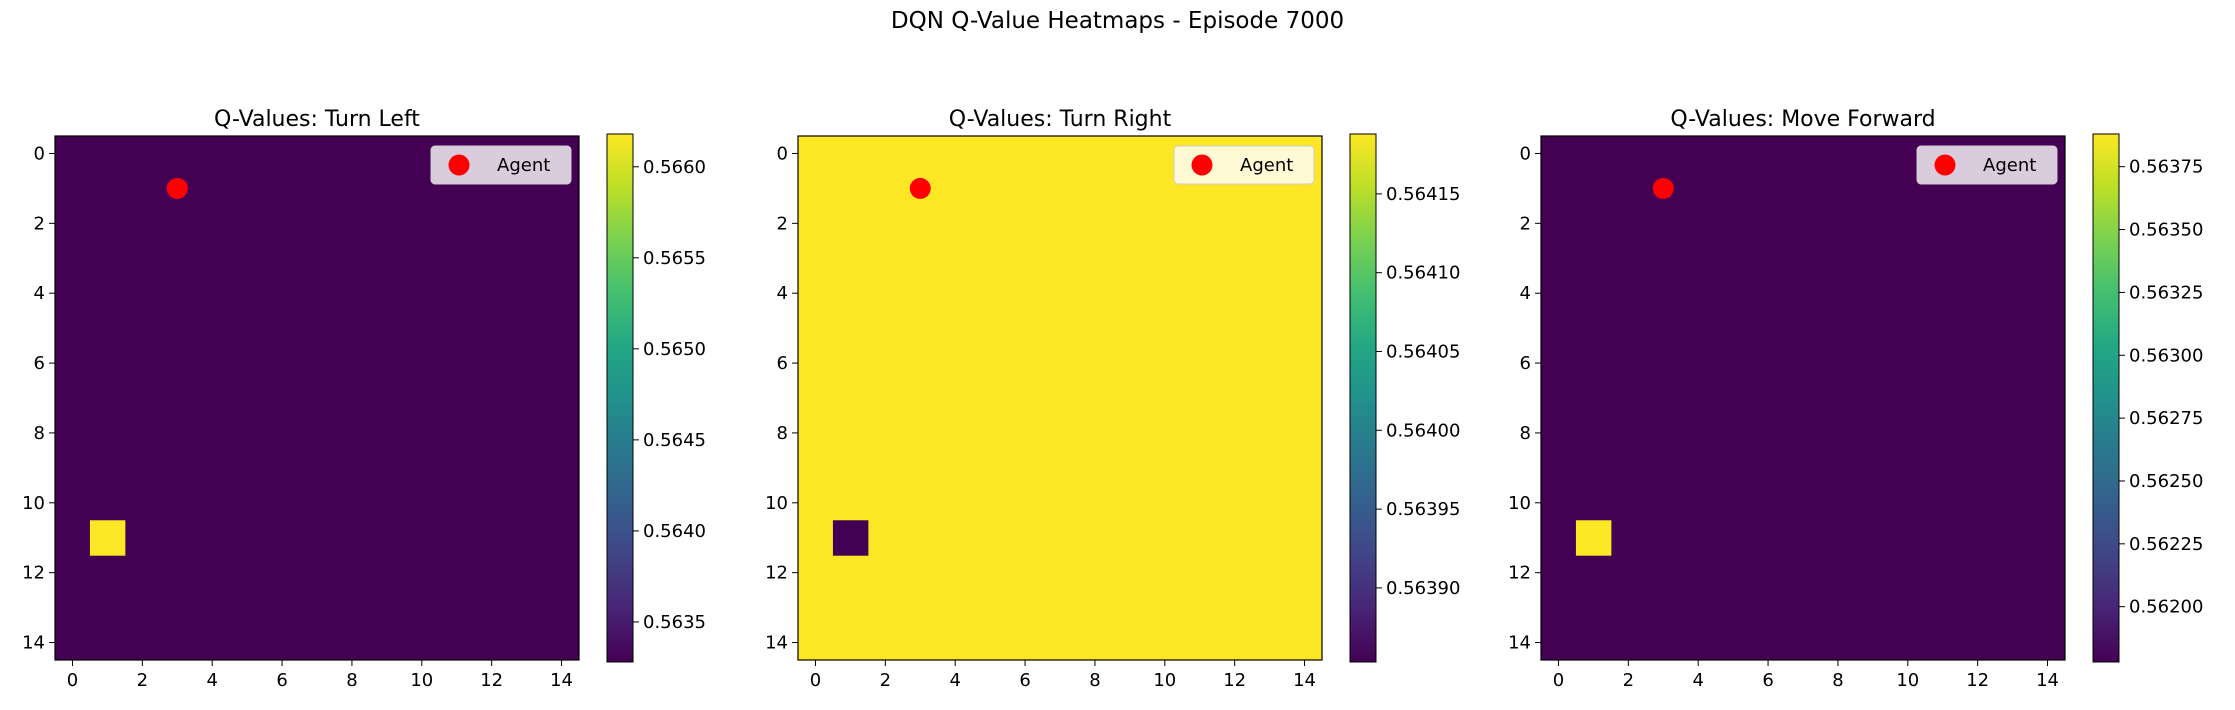  What do you see at coordinates (674, 258) in the screenshot?
I see `colorbar-tick-label: 0.5655` at bounding box center [674, 258].